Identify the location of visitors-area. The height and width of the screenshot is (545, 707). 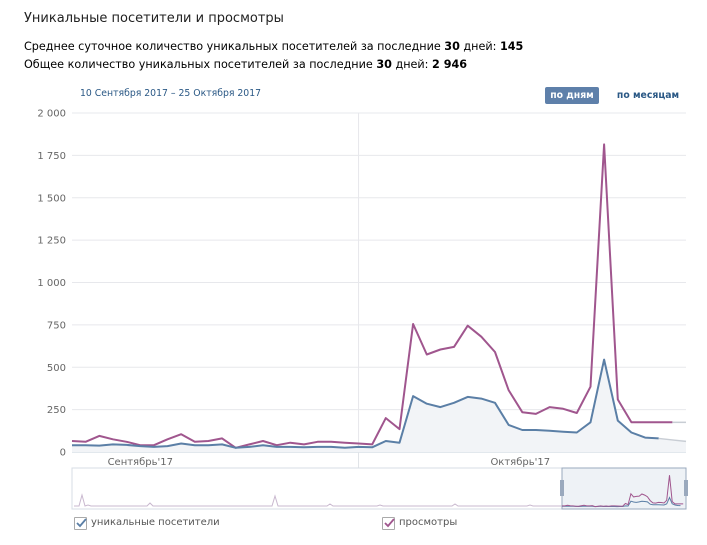
(379, 405).